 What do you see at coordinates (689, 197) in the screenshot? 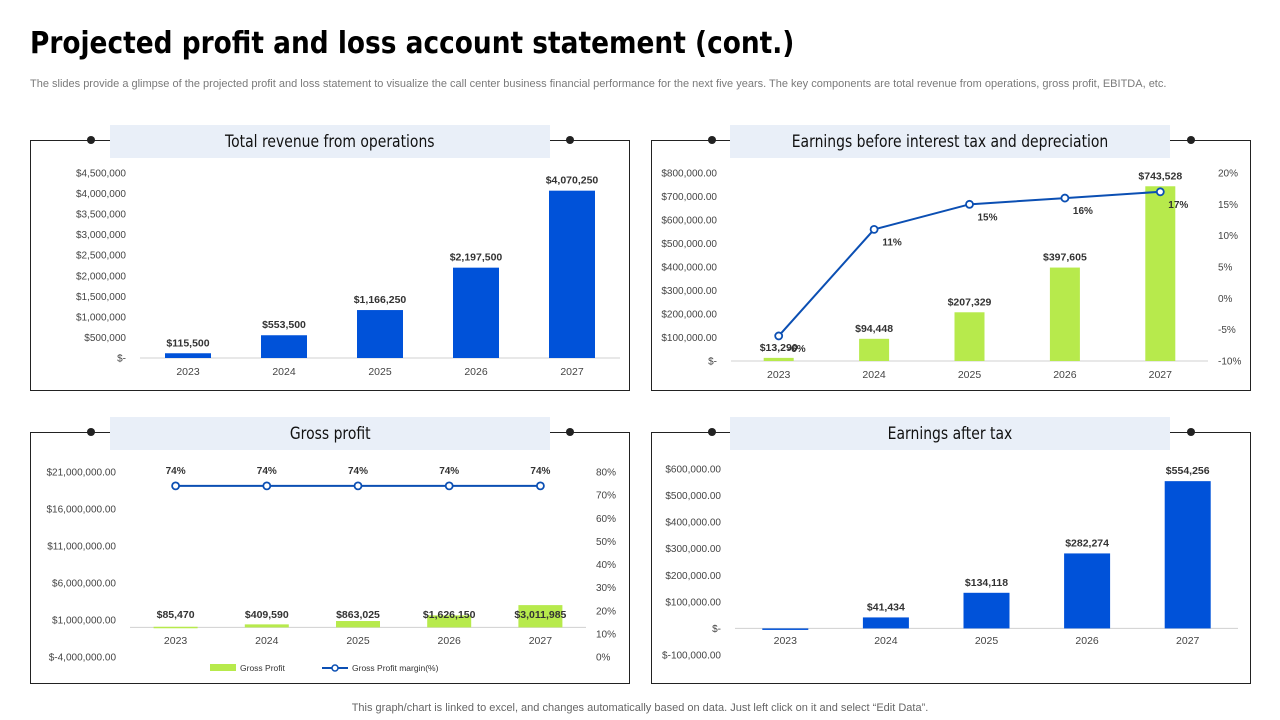
I see `y-tick-label: $700,000.00` at bounding box center [689, 197].